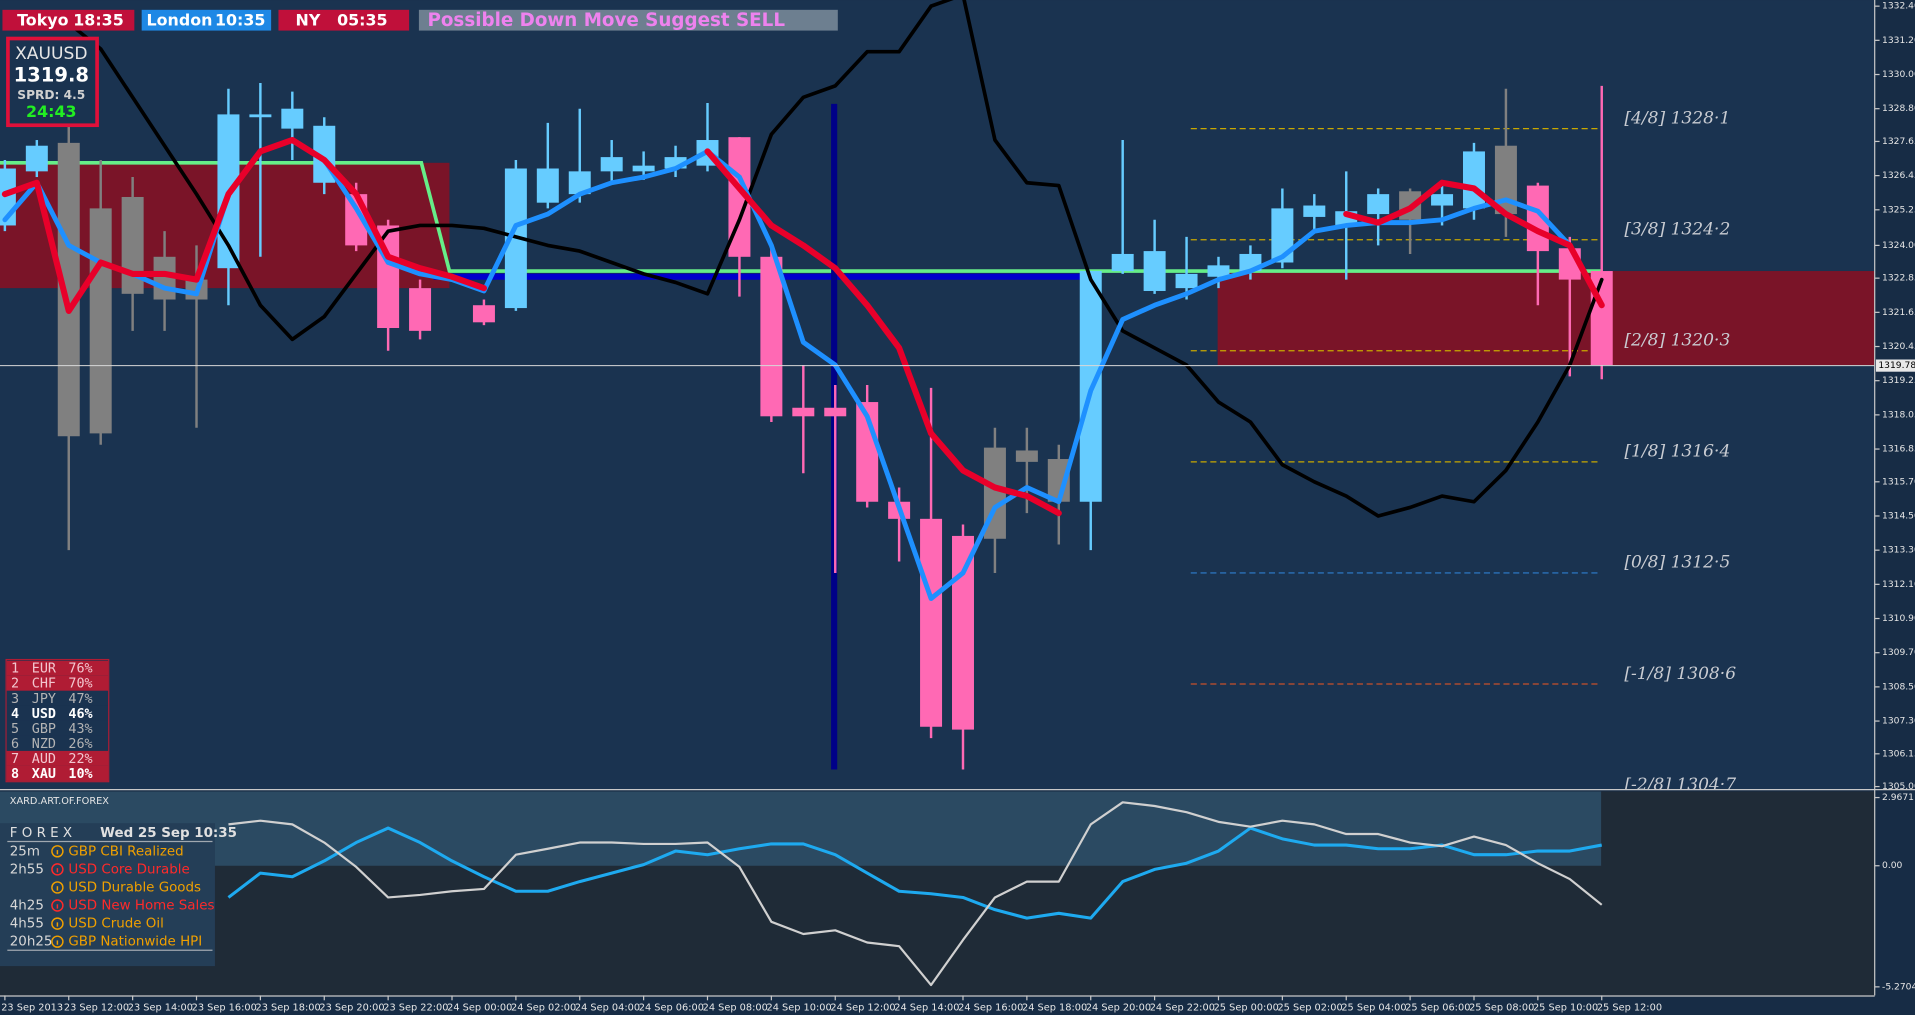 The image size is (1915, 1015). What do you see at coordinates (98, 19) in the screenshot?
I see `session-time: 18:35` at bounding box center [98, 19].